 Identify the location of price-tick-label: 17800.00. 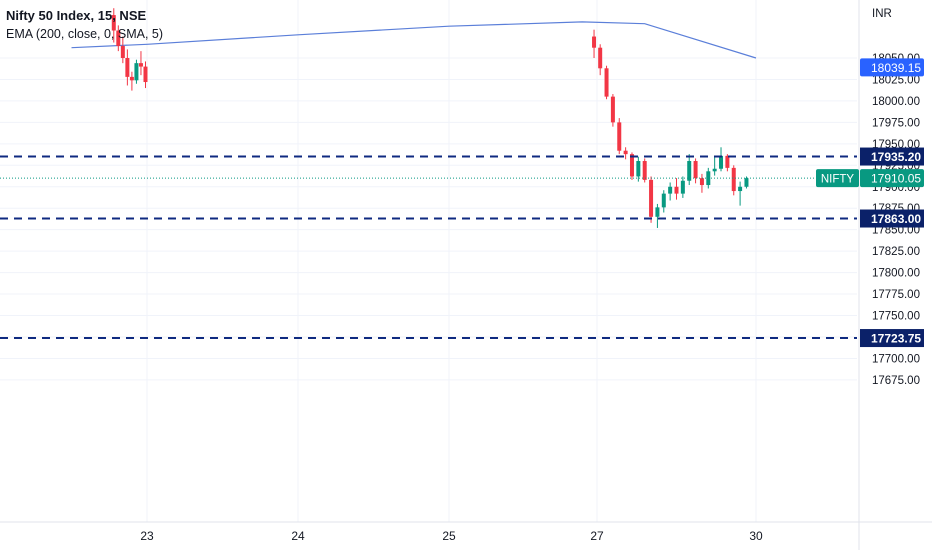
(896, 274).